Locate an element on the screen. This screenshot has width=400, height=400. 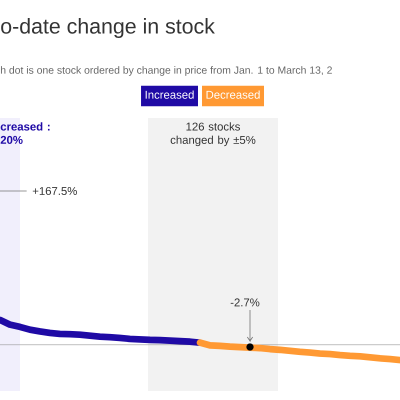
chart-subtitle: h dot is one stock ordered by change in price from Jan. 1 to March 13, 2 is located at coordinates (166, 71).